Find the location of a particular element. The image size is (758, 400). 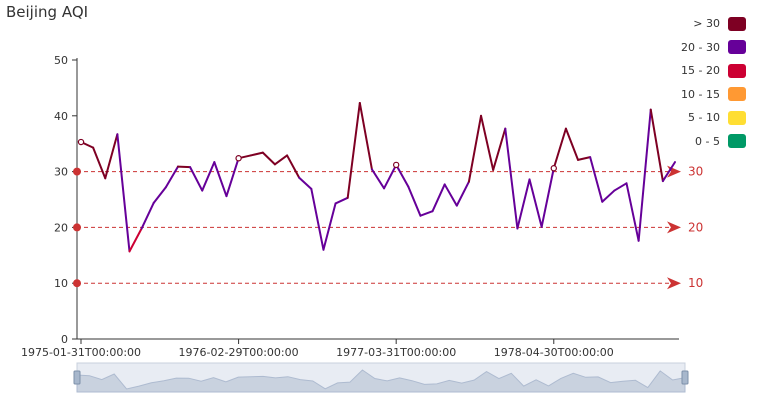

legend-item: > 30 is located at coordinates (691, 24).